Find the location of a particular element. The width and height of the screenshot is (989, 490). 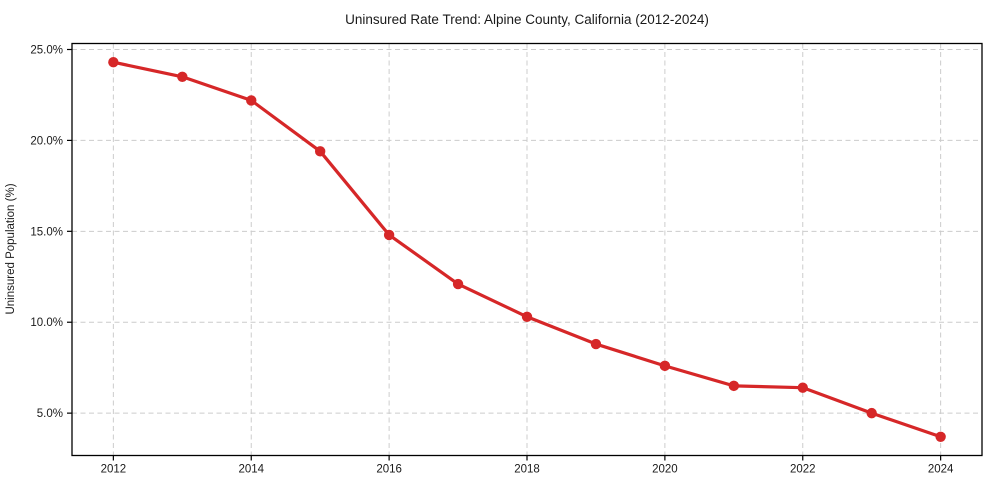

x-tick-label: 2014 is located at coordinates (251, 470).